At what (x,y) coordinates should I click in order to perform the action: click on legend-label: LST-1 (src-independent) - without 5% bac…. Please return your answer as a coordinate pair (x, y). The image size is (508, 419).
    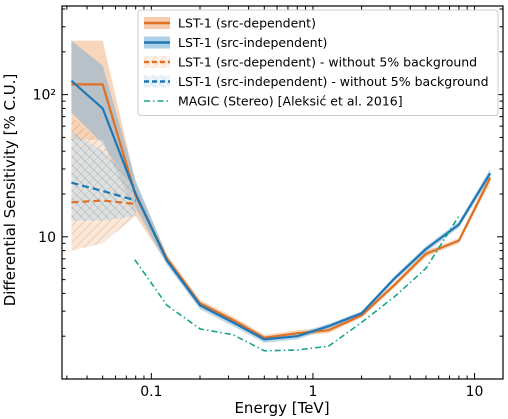
    Looking at the image, I should click on (333, 81).